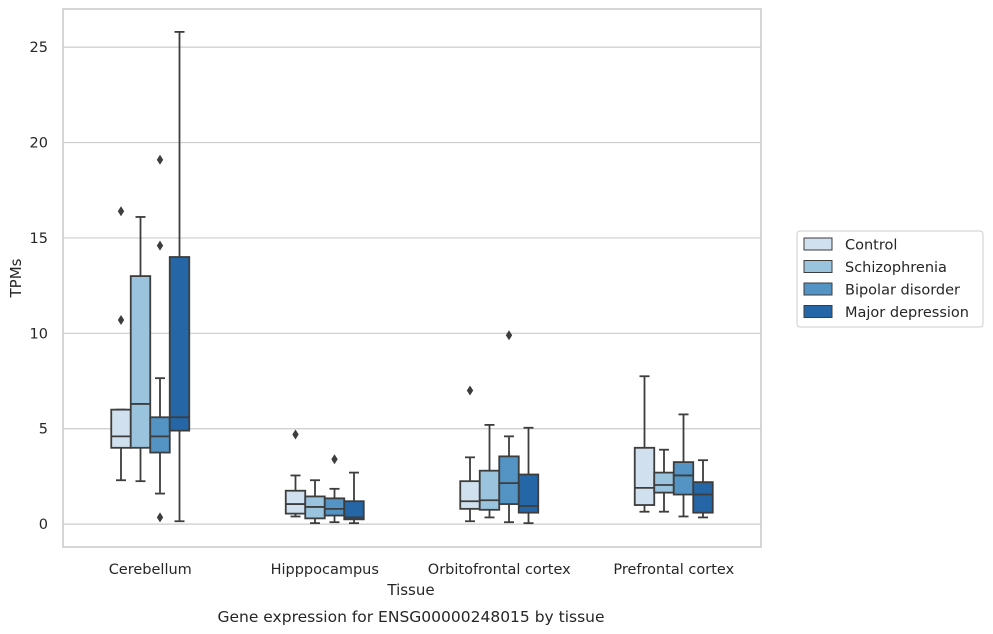 The image size is (993, 634). I want to click on y-tick-label-25: 25, so click(39, 48).